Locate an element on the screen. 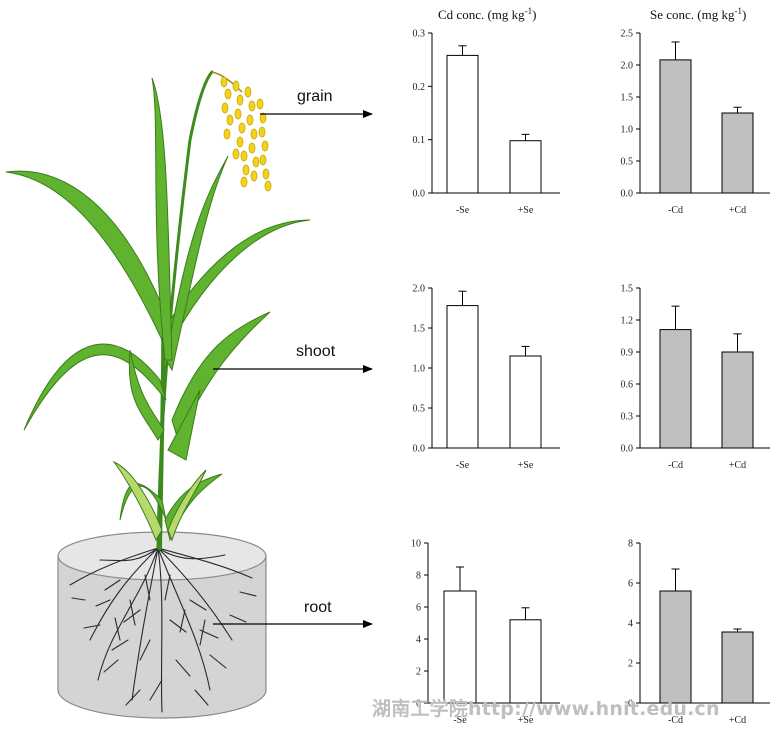 The height and width of the screenshot is (735, 778). y-tick-label: 2.5 is located at coordinates (627, 34).